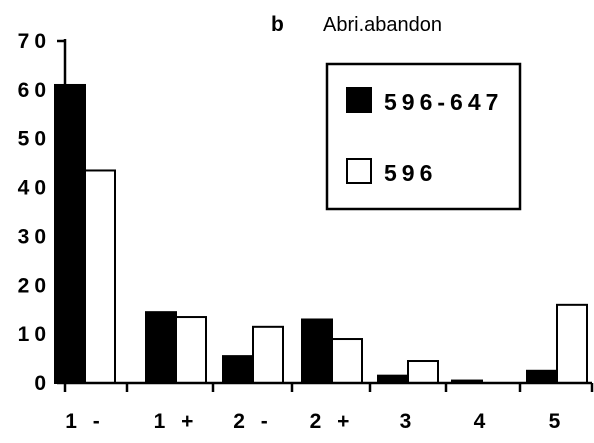 The image size is (594, 443). Describe the element at coordinates (317, 351) in the screenshot. I see `bar-596-647-2+` at that location.